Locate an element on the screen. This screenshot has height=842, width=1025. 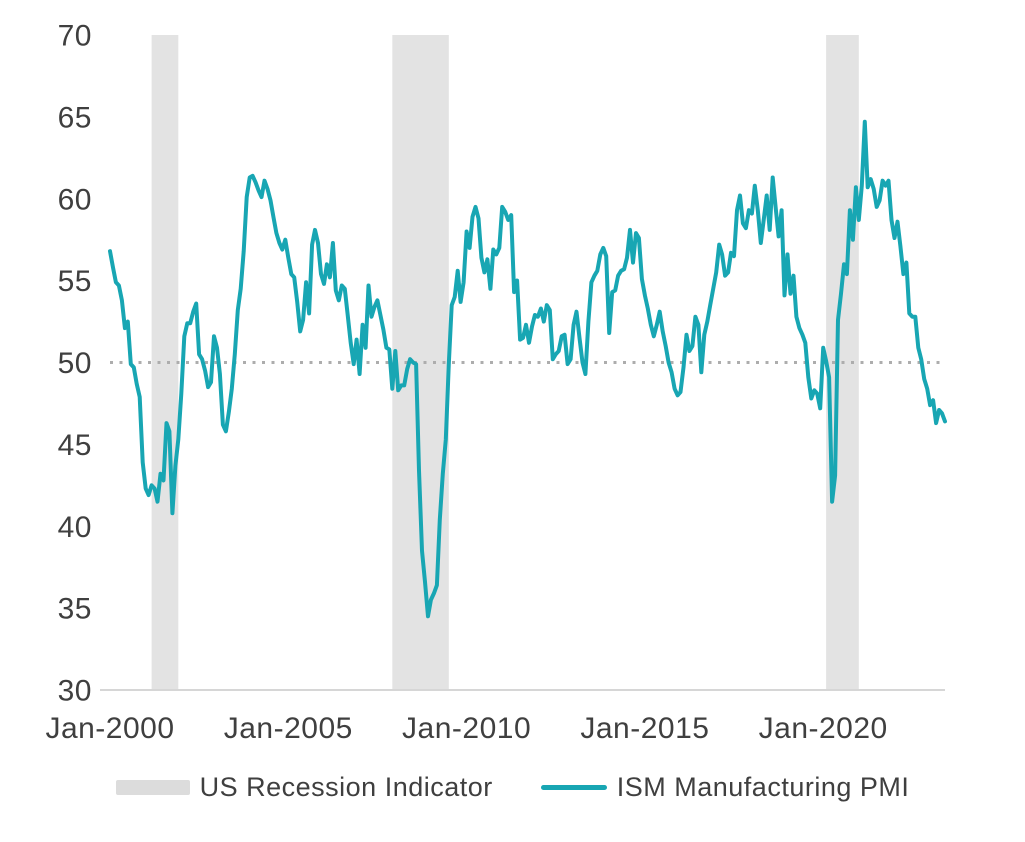
pmi-legend-label: ISM Manufacturing PMI is located at coordinates (763, 787).